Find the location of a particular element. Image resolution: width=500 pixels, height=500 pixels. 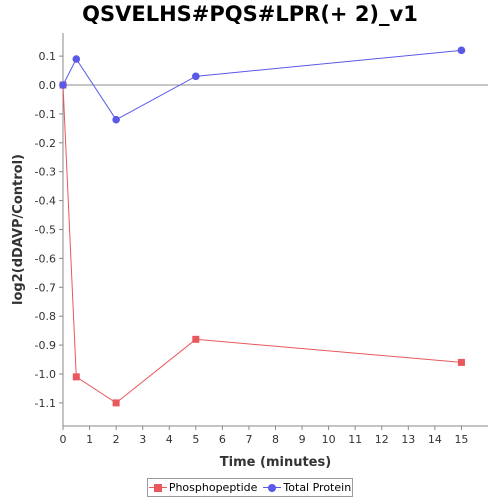

y-axis-title: log2(dDAVP/Control) is located at coordinates (18, 229).